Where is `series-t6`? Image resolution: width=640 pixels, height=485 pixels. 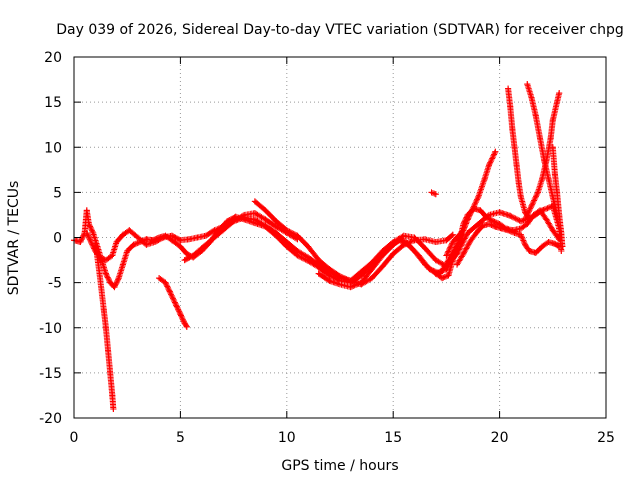 series-t6 is located at coordinates (353, 243).